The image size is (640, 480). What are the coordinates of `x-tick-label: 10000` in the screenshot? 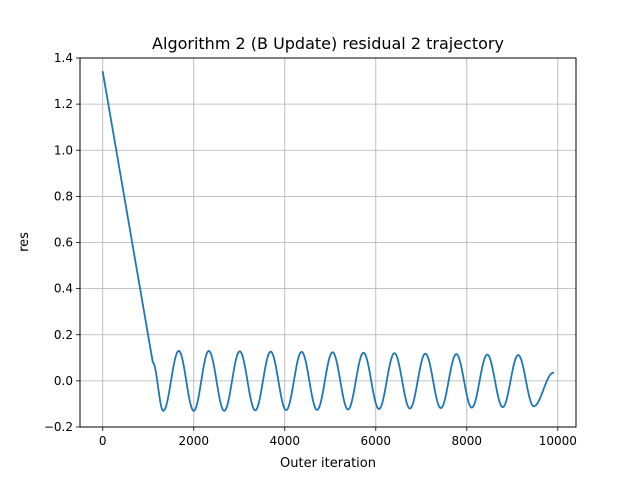 It's located at (558, 441).